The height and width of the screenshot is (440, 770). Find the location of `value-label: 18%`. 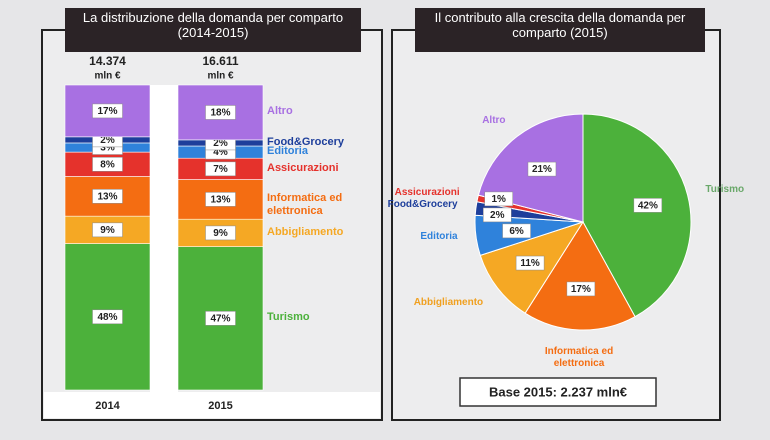

value-label: 18% is located at coordinates (220, 113).